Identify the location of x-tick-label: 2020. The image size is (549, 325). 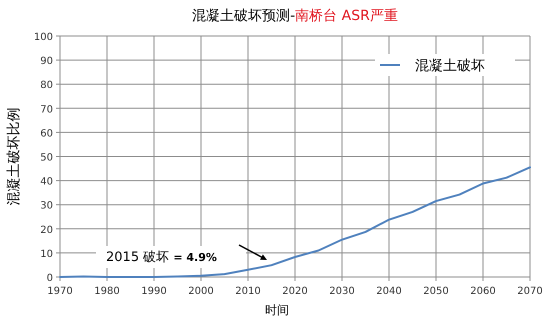
(295, 291).